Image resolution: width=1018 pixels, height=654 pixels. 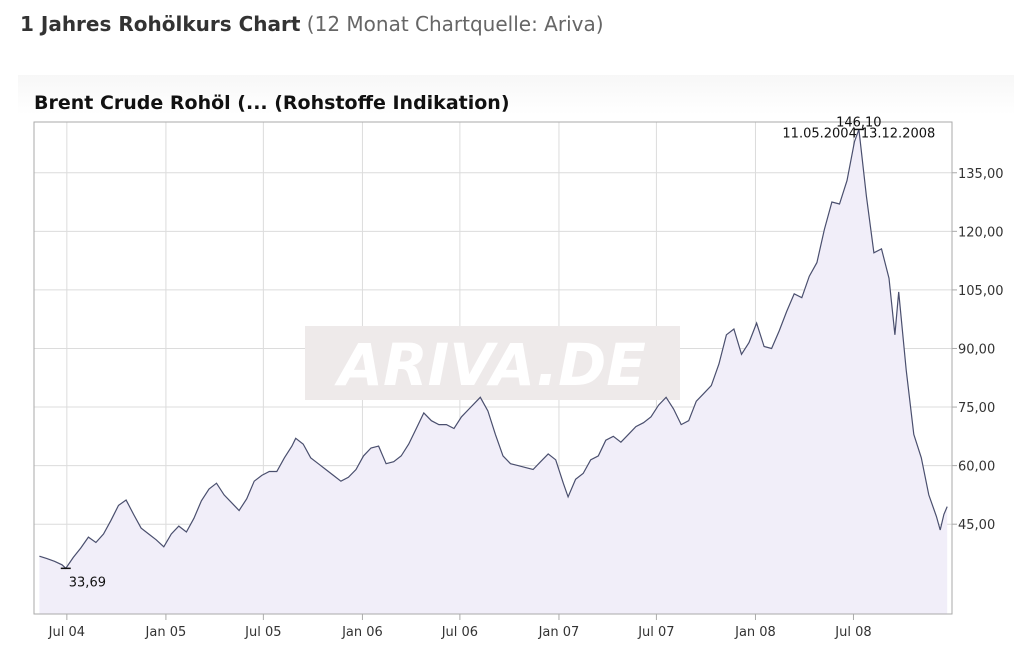 I want to click on x-tick-label: Jan 07, so click(x=559, y=632).